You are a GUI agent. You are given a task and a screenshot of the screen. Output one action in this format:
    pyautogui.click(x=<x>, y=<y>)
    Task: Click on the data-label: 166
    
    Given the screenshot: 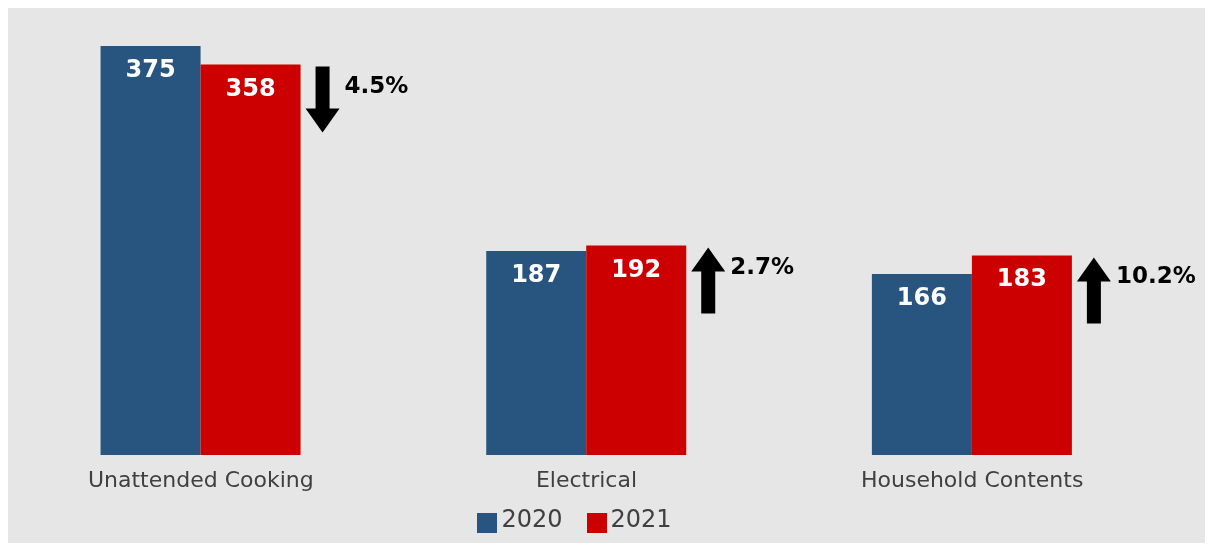 What is the action you would take?
    pyautogui.click(x=921, y=296)
    